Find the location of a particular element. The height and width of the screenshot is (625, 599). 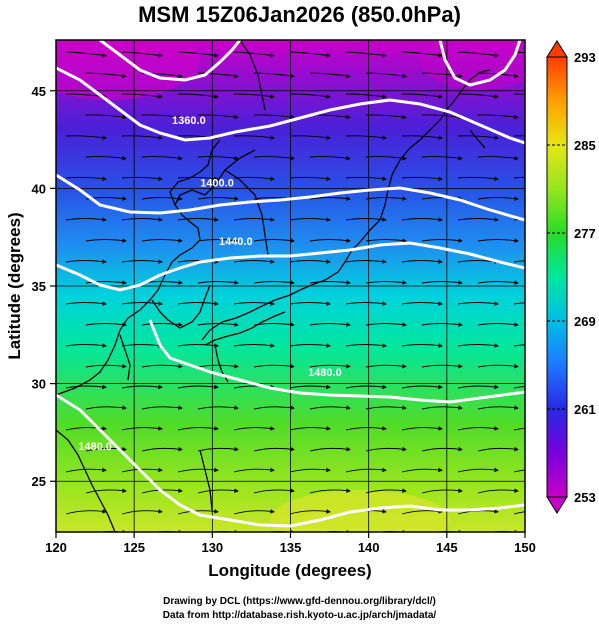

x-tick-label: 120 is located at coordinates (56, 547).